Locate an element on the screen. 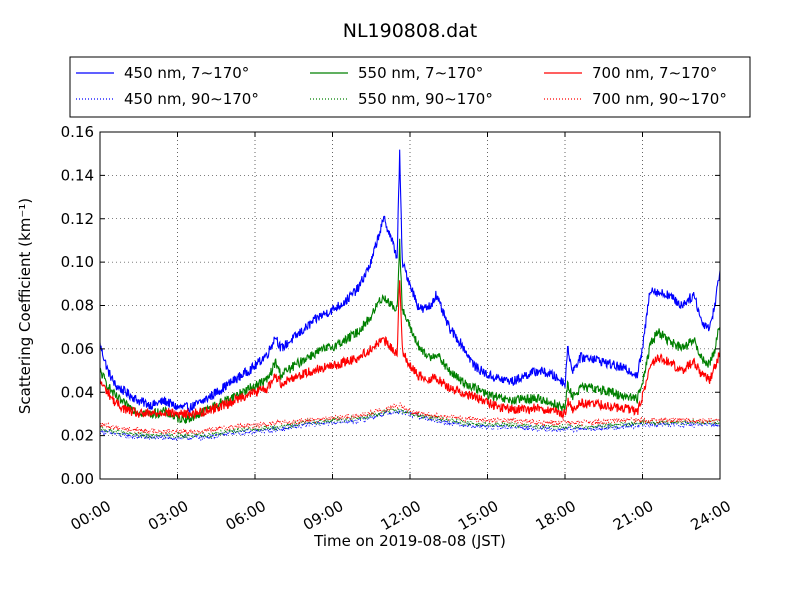  legend-label: 700 nm, 7∼170° is located at coordinates (654, 73).